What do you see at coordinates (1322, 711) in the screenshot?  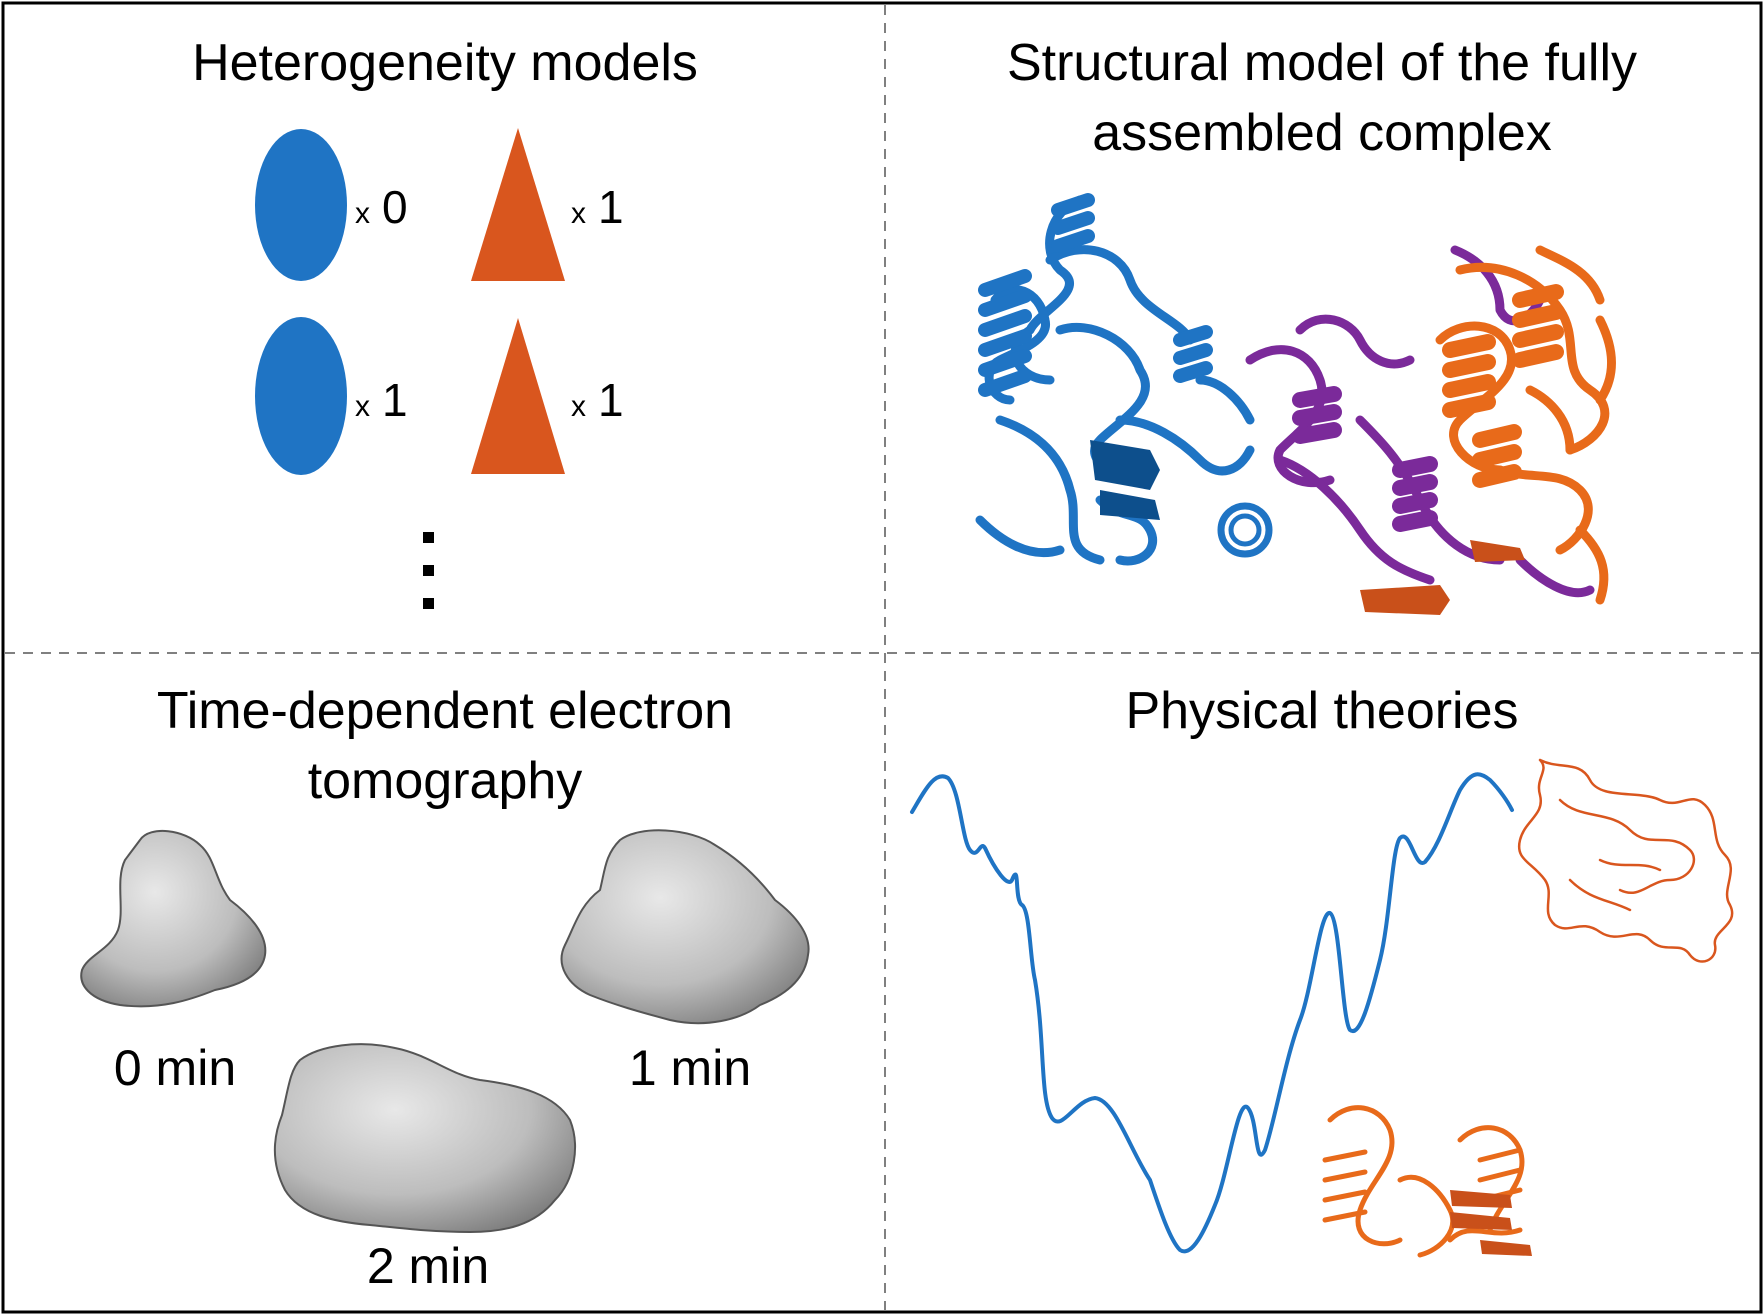 I see `physical-title: Physical theories` at bounding box center [1322, 711].